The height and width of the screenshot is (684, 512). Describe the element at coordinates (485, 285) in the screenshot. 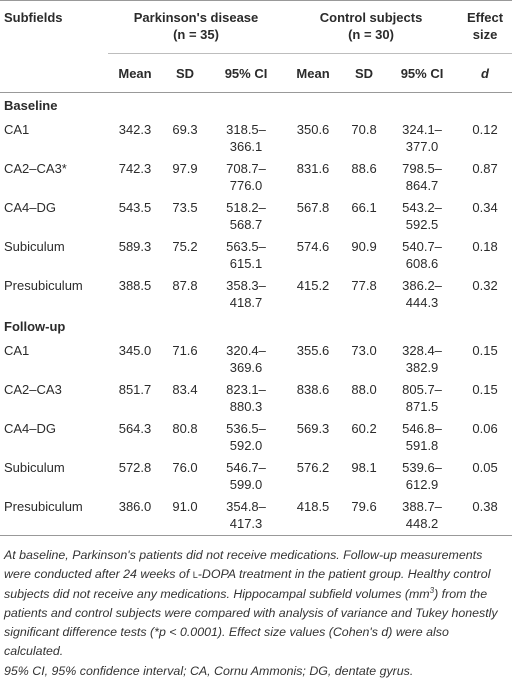

I see `cell: 0.32` at that location.